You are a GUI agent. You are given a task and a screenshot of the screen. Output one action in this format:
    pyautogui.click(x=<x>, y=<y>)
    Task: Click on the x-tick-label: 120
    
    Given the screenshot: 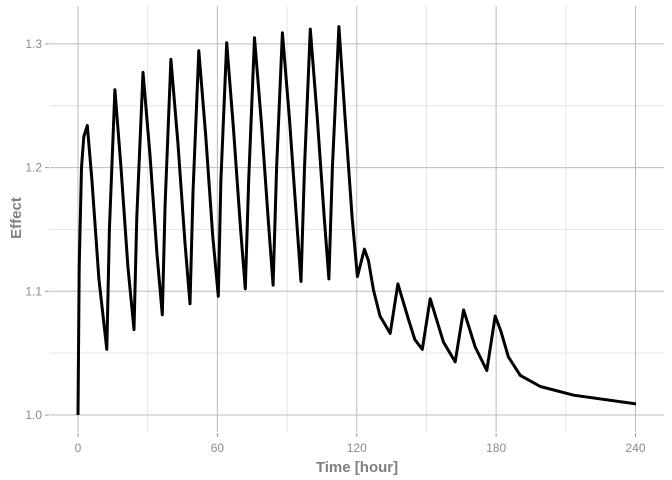 What is the action you would take?
    pyautogui.click(x=357, y=448)
    